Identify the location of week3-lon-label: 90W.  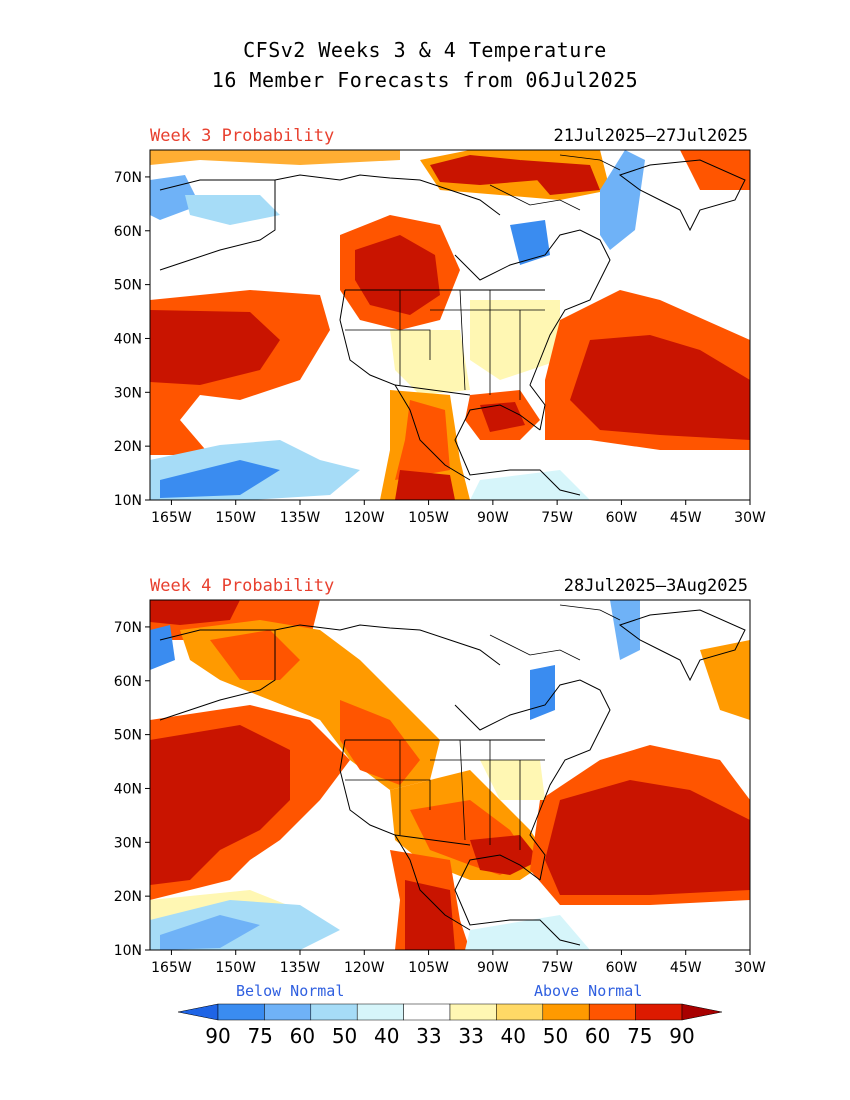
(493, 518).